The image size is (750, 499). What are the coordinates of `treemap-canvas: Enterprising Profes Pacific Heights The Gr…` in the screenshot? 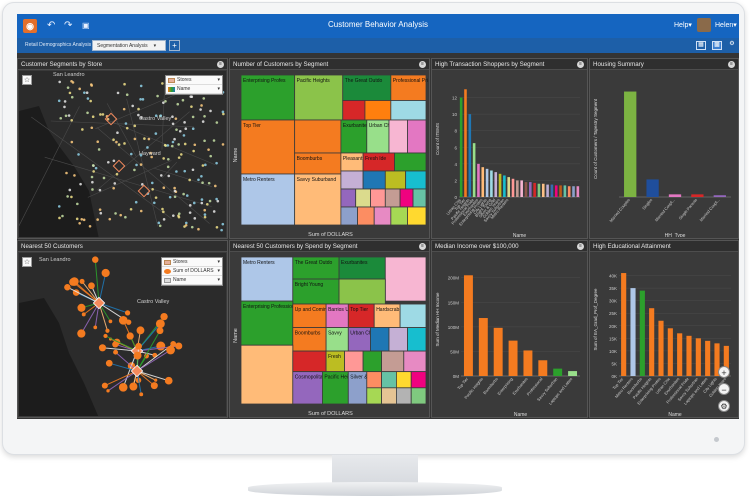 It's located at (329, 154).